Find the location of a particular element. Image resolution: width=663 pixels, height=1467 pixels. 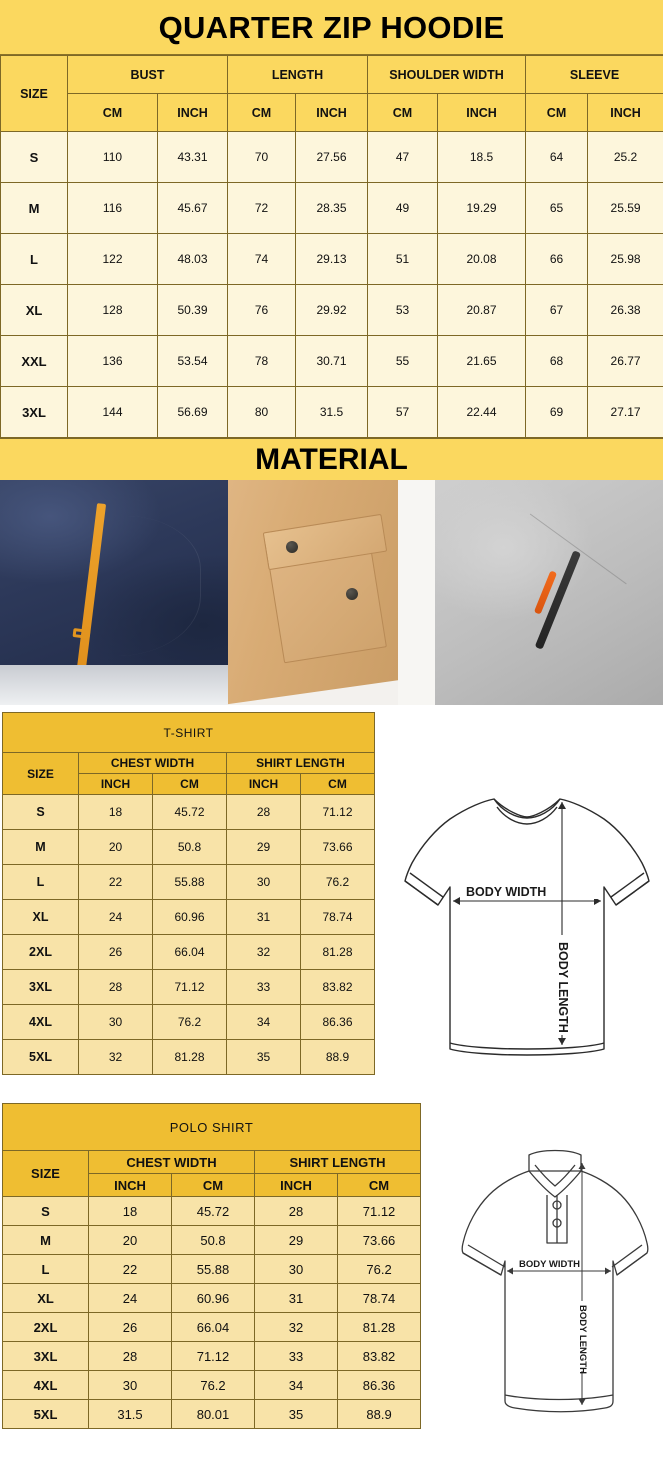

hoodie-cell-shoulder-inch: 20.08 is located at coordinates (482, 259).